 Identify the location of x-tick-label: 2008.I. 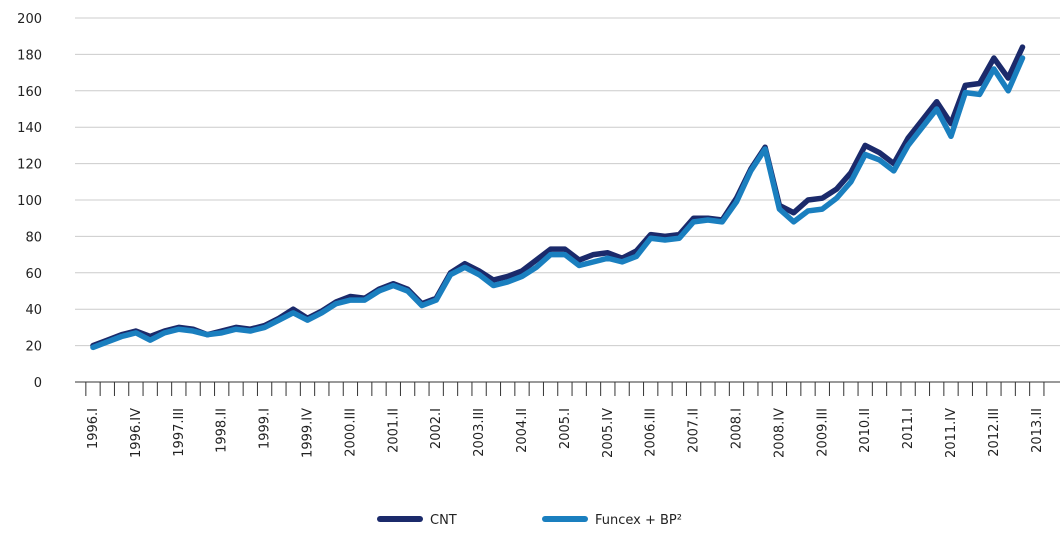
(737, 428).